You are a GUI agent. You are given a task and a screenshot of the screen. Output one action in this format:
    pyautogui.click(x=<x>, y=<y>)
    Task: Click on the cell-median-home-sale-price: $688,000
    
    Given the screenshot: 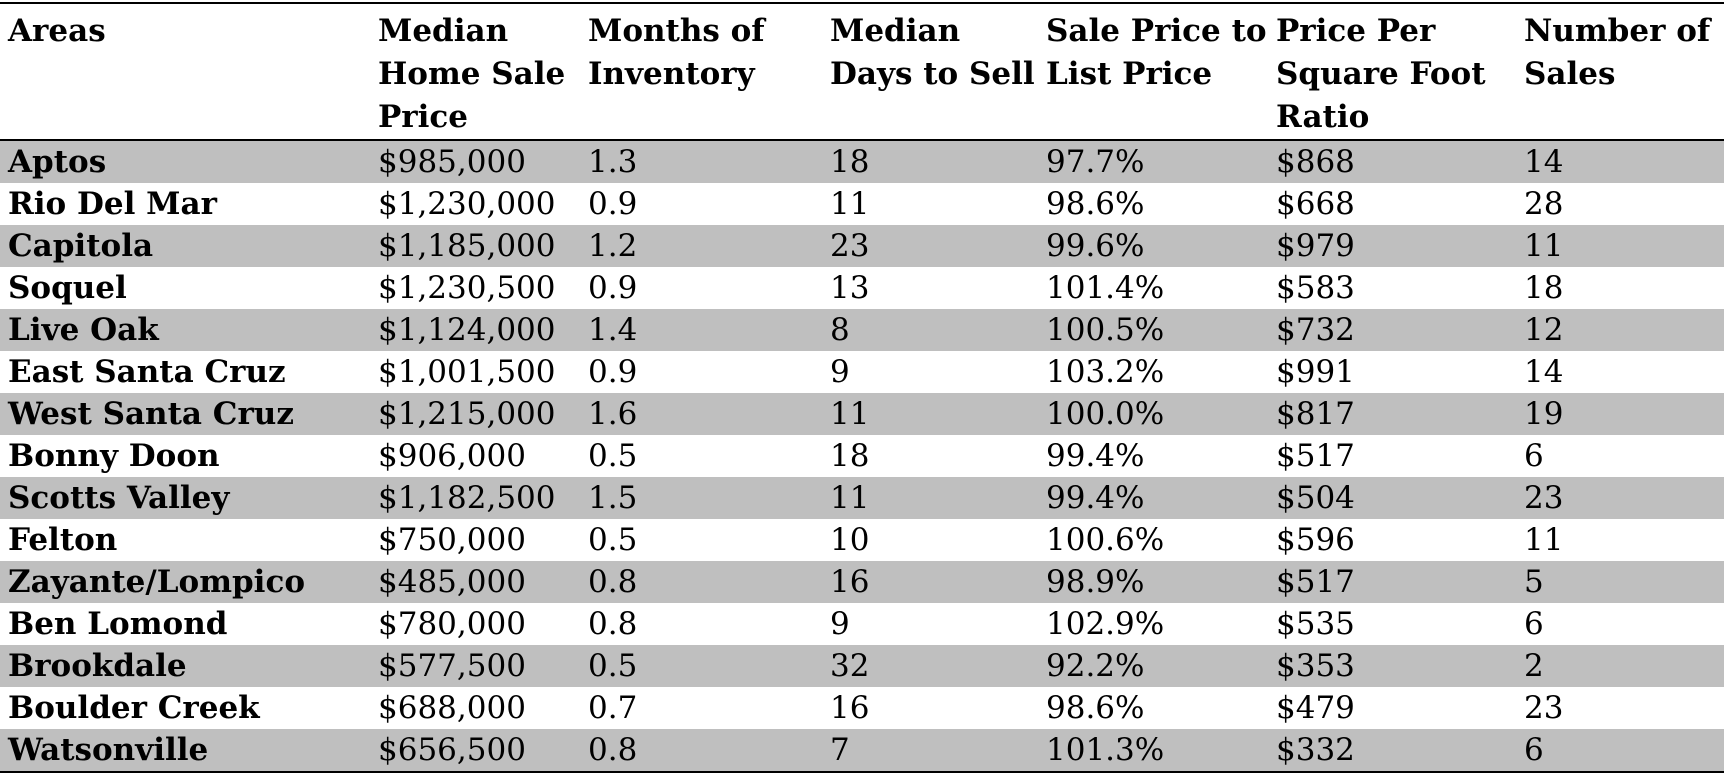 What is the action you would take?
    pyautogui.click(x=452, y=708)
    